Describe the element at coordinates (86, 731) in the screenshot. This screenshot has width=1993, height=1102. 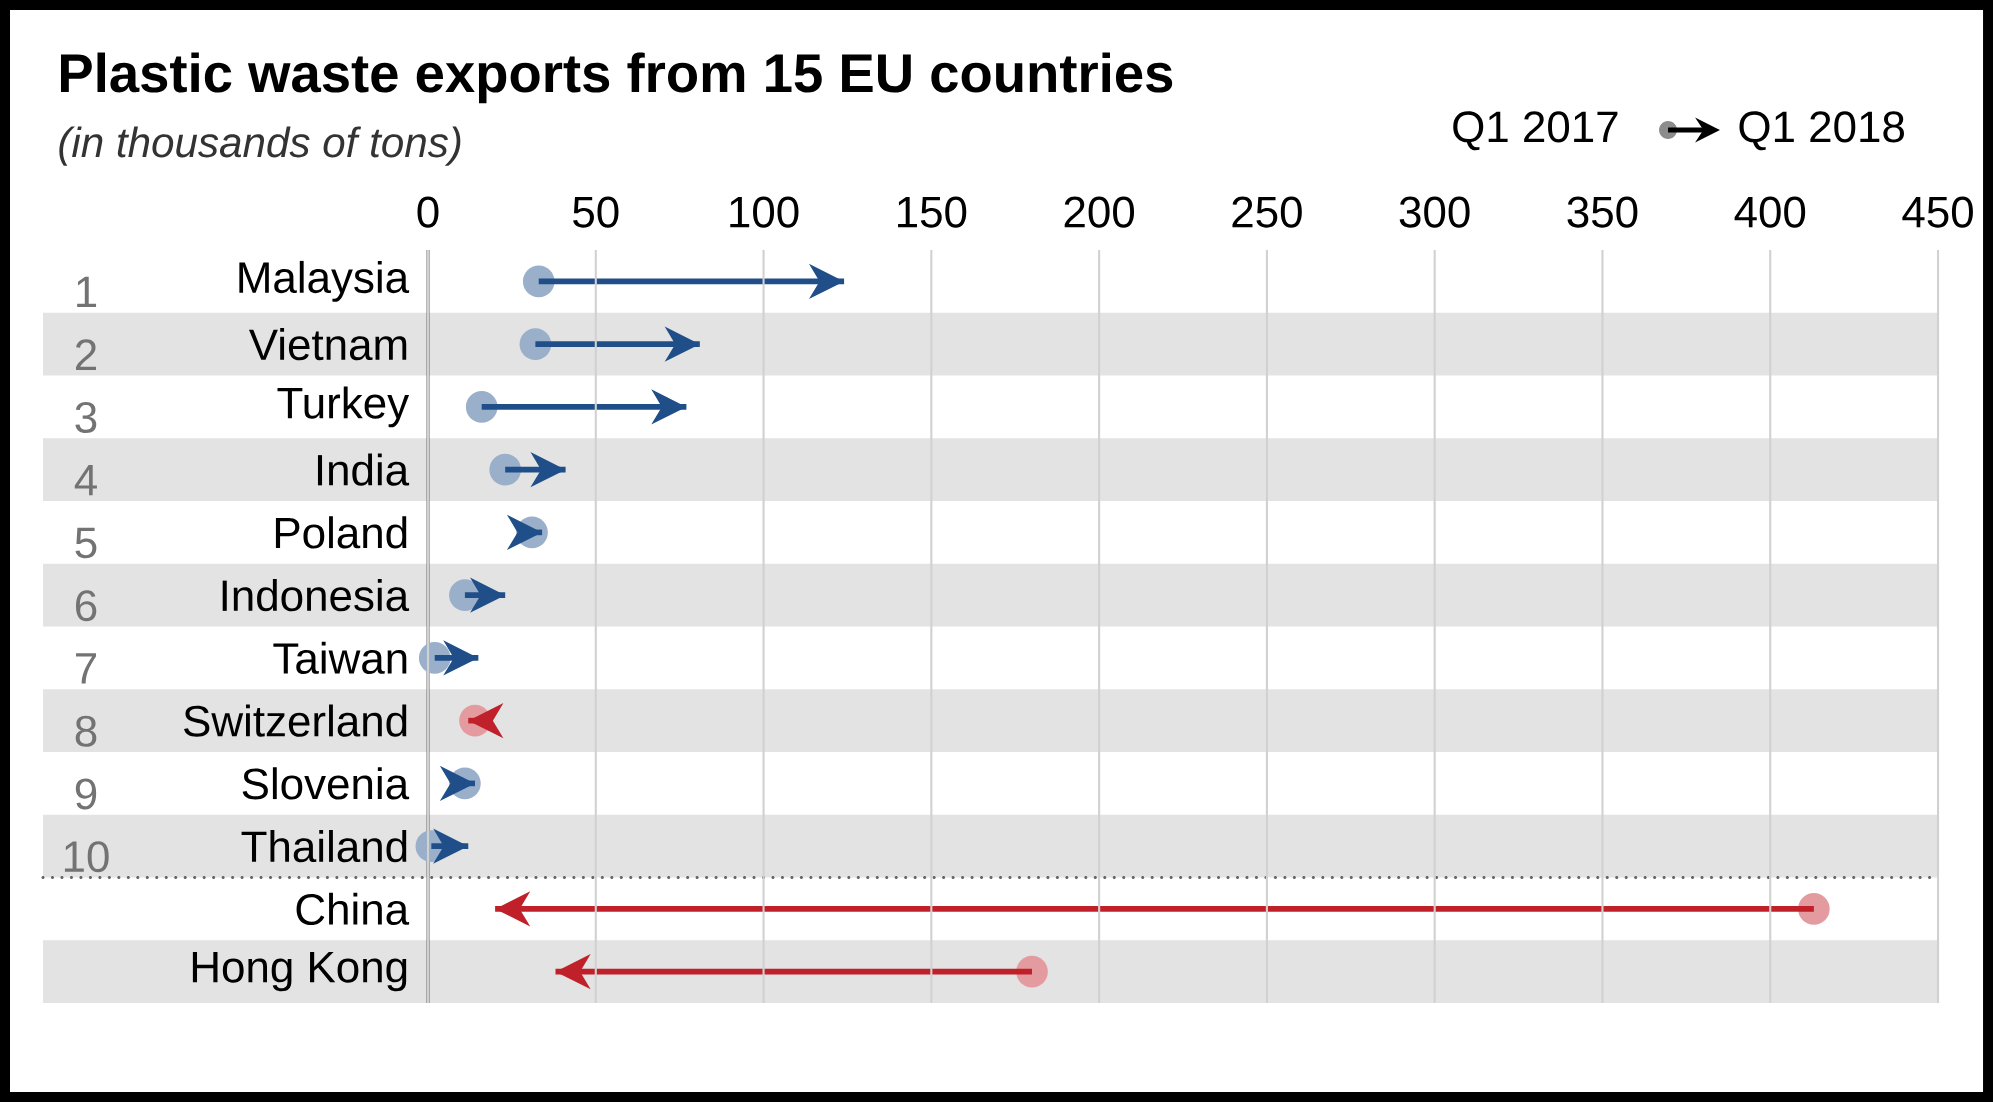
I see `text: 8` at that location.